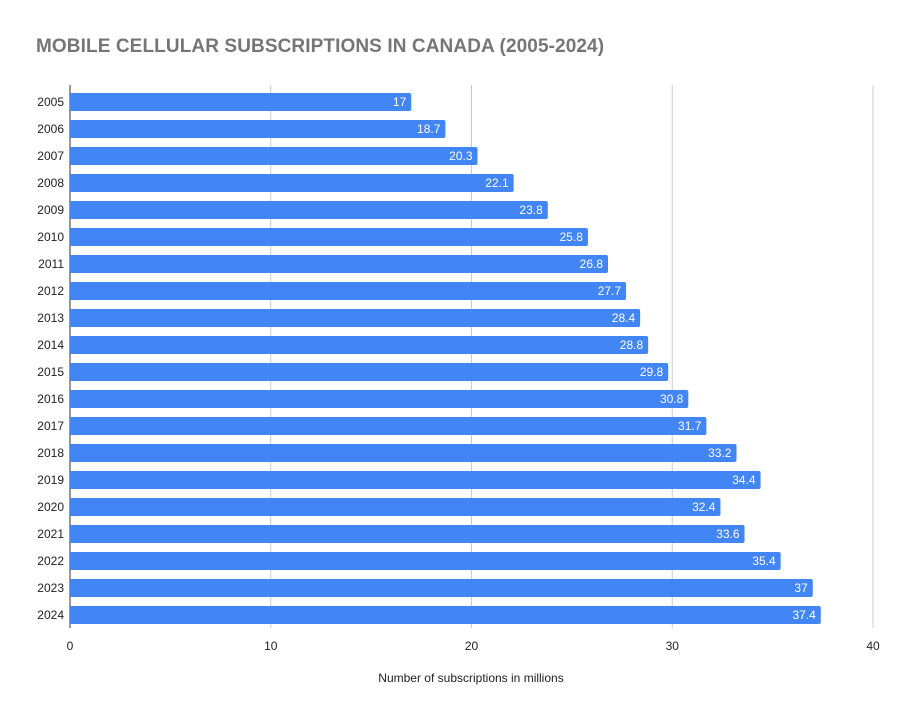 Image resolution: width=909 pixels, height=721 pixels. I want to click on bar-value-label: 27.7, so click(610, 291).